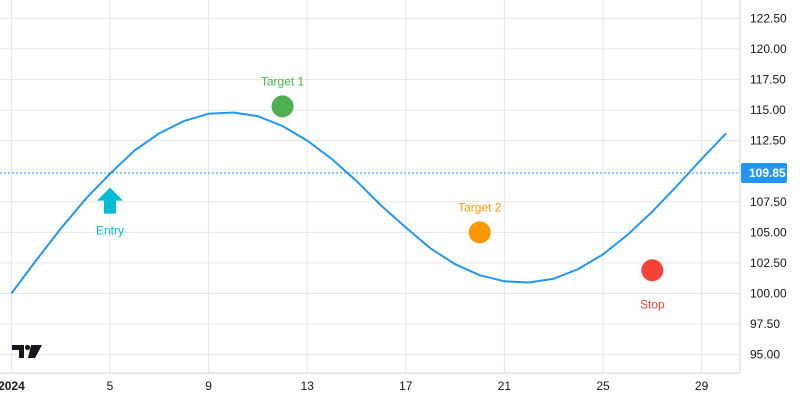 This screenshot has height=400, width=800. What do you see at coordinates (480, 207) in the screenshot?
I see `marker-label: Target 2` at bounding box center [480, 207].